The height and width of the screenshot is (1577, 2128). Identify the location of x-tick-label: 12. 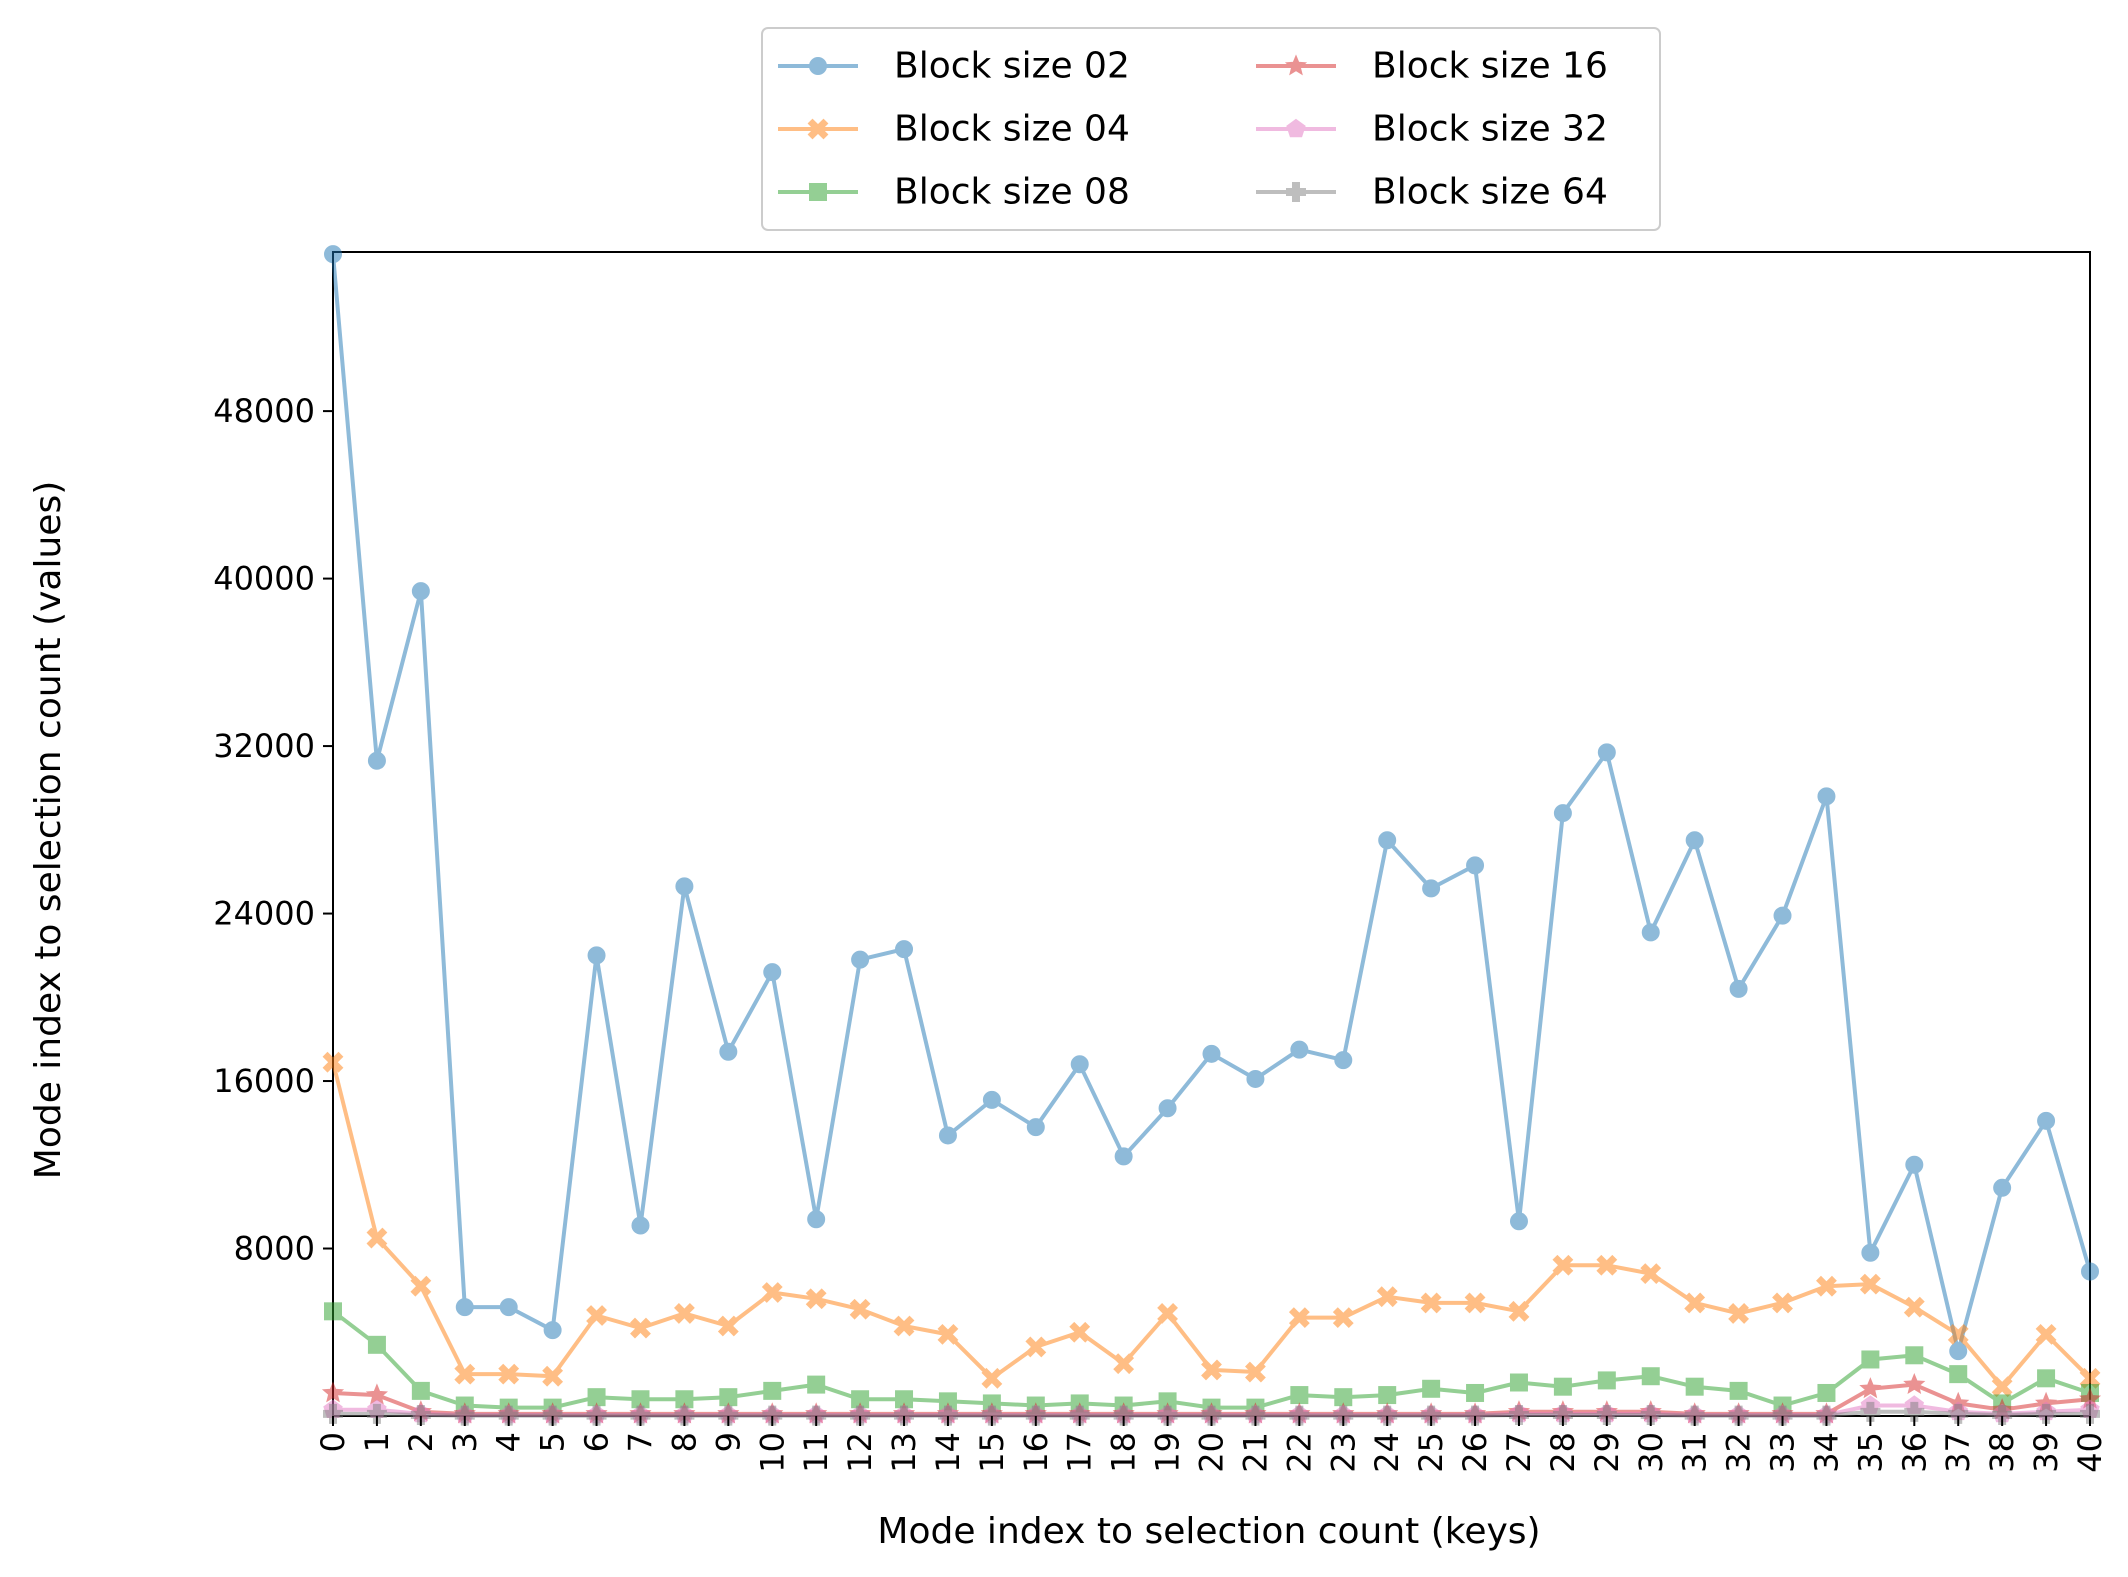
(860, 1452).